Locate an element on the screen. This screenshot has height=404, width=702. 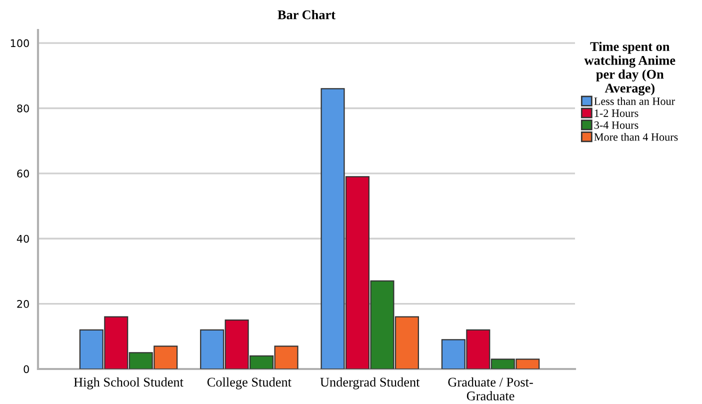
y-tick-label: 0 is located at coordinates (26, 369).